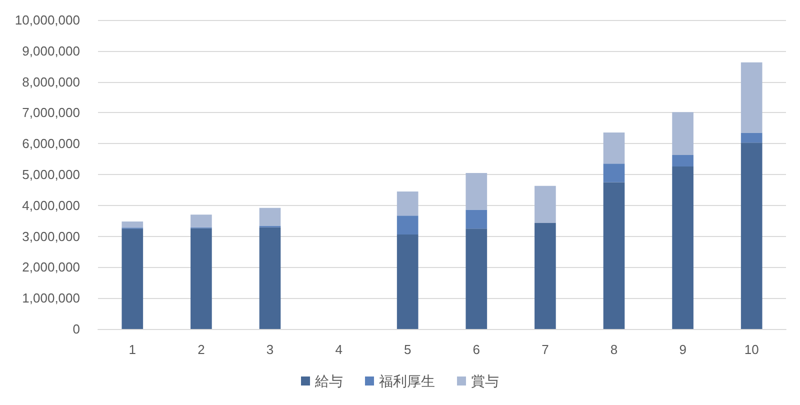 The height and width of the screenshot is (405, 800). What do you see at coordinates (485, 381) in the screenshot?
I see `legend-label: 賞与` at bounding box center [485, 381].